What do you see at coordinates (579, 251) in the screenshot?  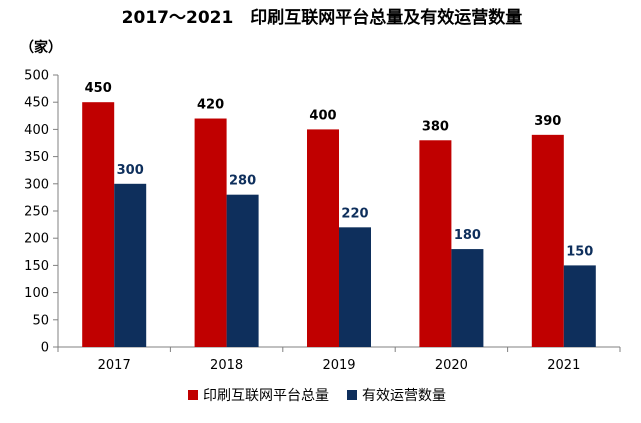 I see `data-label-series-2: 150` at bounding box center [579, 251].